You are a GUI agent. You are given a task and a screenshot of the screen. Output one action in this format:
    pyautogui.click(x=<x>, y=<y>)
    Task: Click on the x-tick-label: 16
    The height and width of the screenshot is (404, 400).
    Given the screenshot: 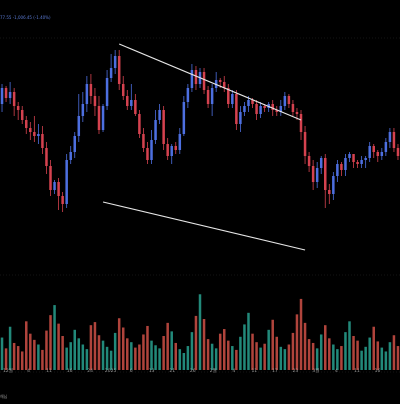 What is the action you would take?
    pyautogui.click(x=378, y=371)
    